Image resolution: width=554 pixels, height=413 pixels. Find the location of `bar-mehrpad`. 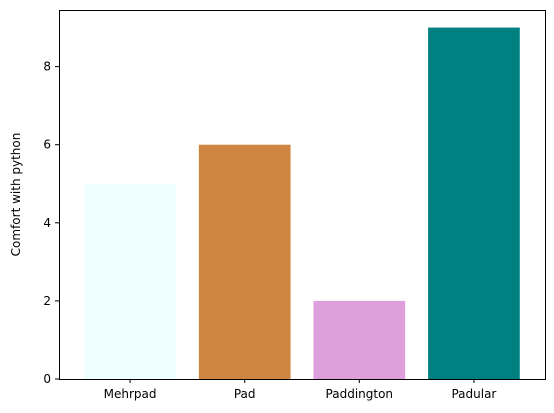

bar-mehrpad is located at coordinates (130, 281).